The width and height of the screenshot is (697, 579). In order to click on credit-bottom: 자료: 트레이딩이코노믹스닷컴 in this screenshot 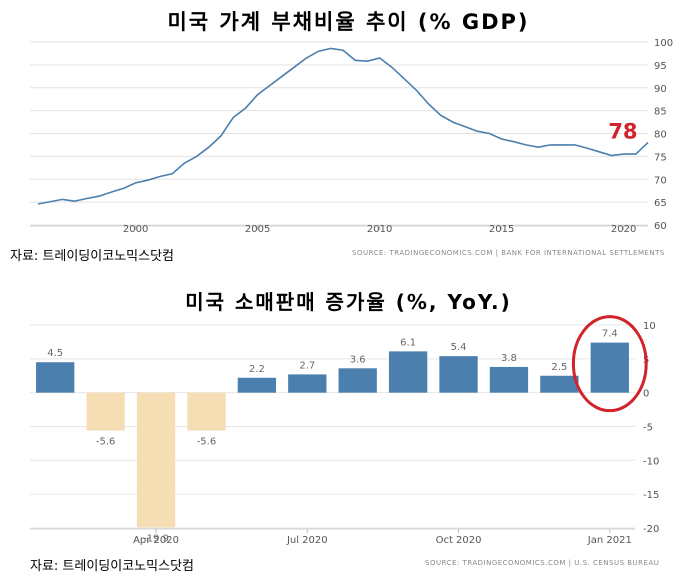, I will do `click(112, 566)`.